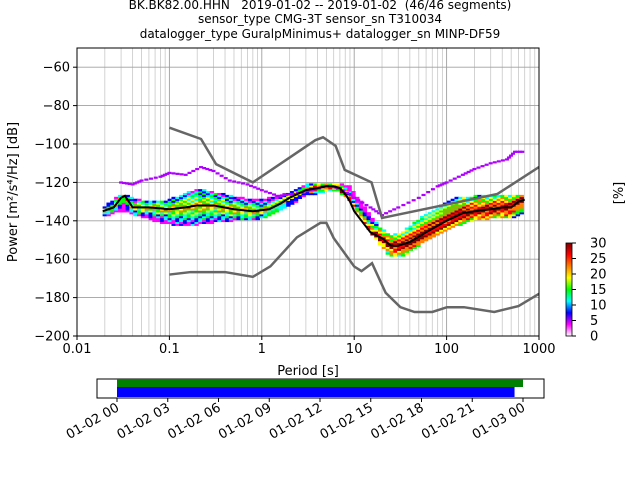  What do you see at coordinates (52, 298) in the screenshot?
I see `y-tick-label: −180` at bounding box center [52, 298].